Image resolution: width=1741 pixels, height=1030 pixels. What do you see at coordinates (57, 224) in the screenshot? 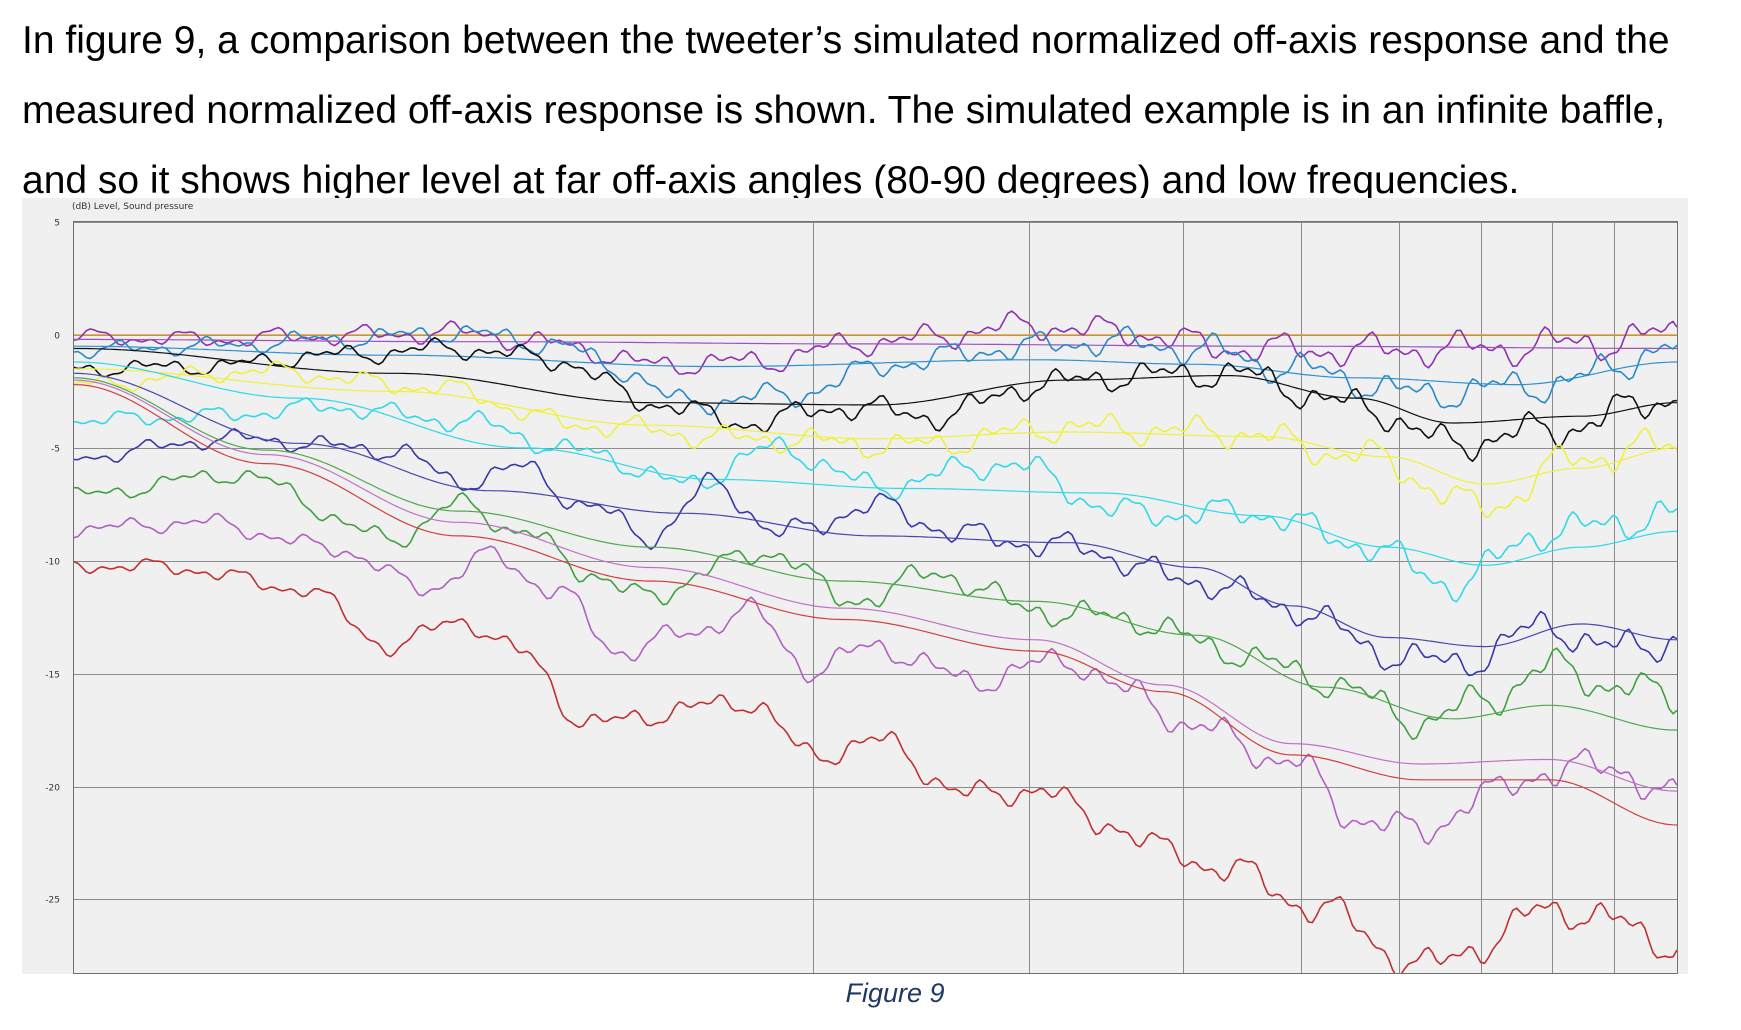
I see `y-tick-label: 5` at bounding box center [57, 224].